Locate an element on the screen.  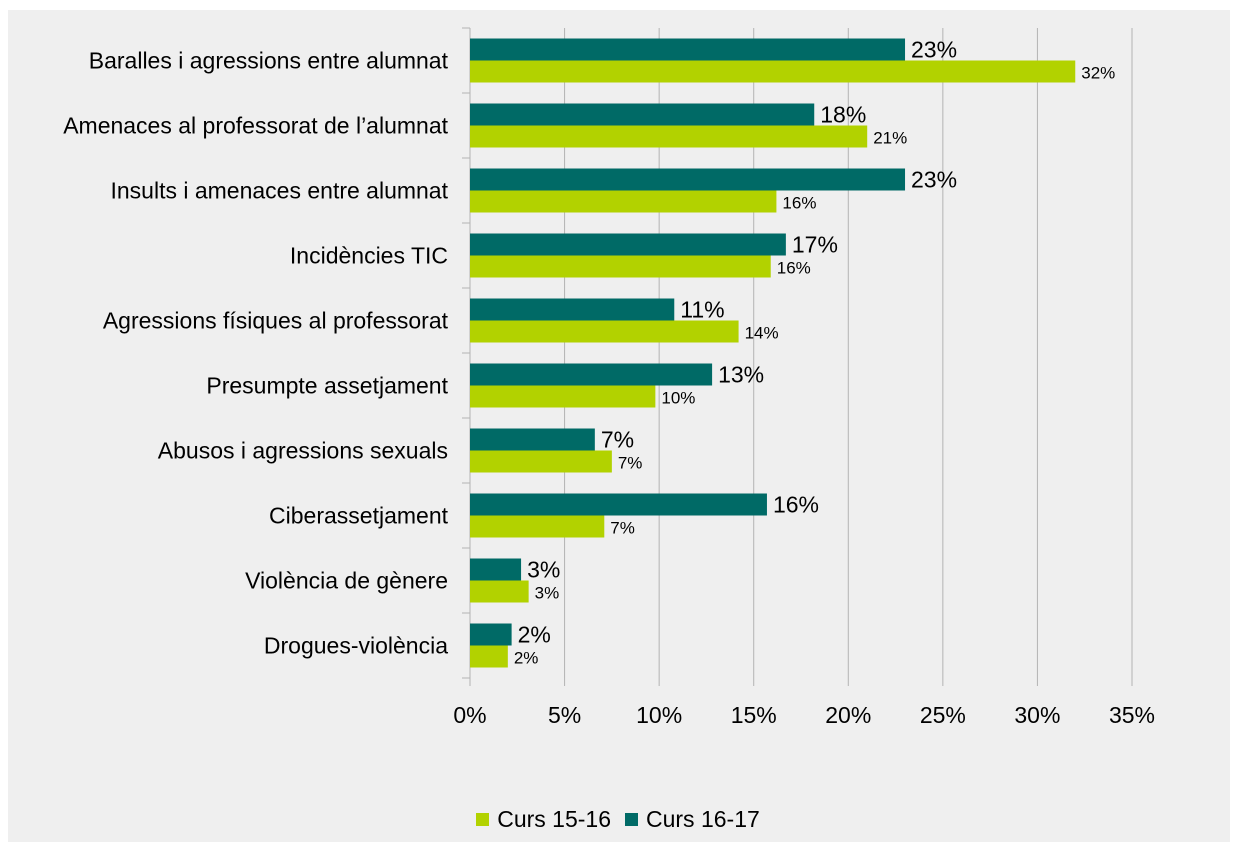
legend-label-curs-15-16: Curs 15-16 is located at coordinates (554, 819).